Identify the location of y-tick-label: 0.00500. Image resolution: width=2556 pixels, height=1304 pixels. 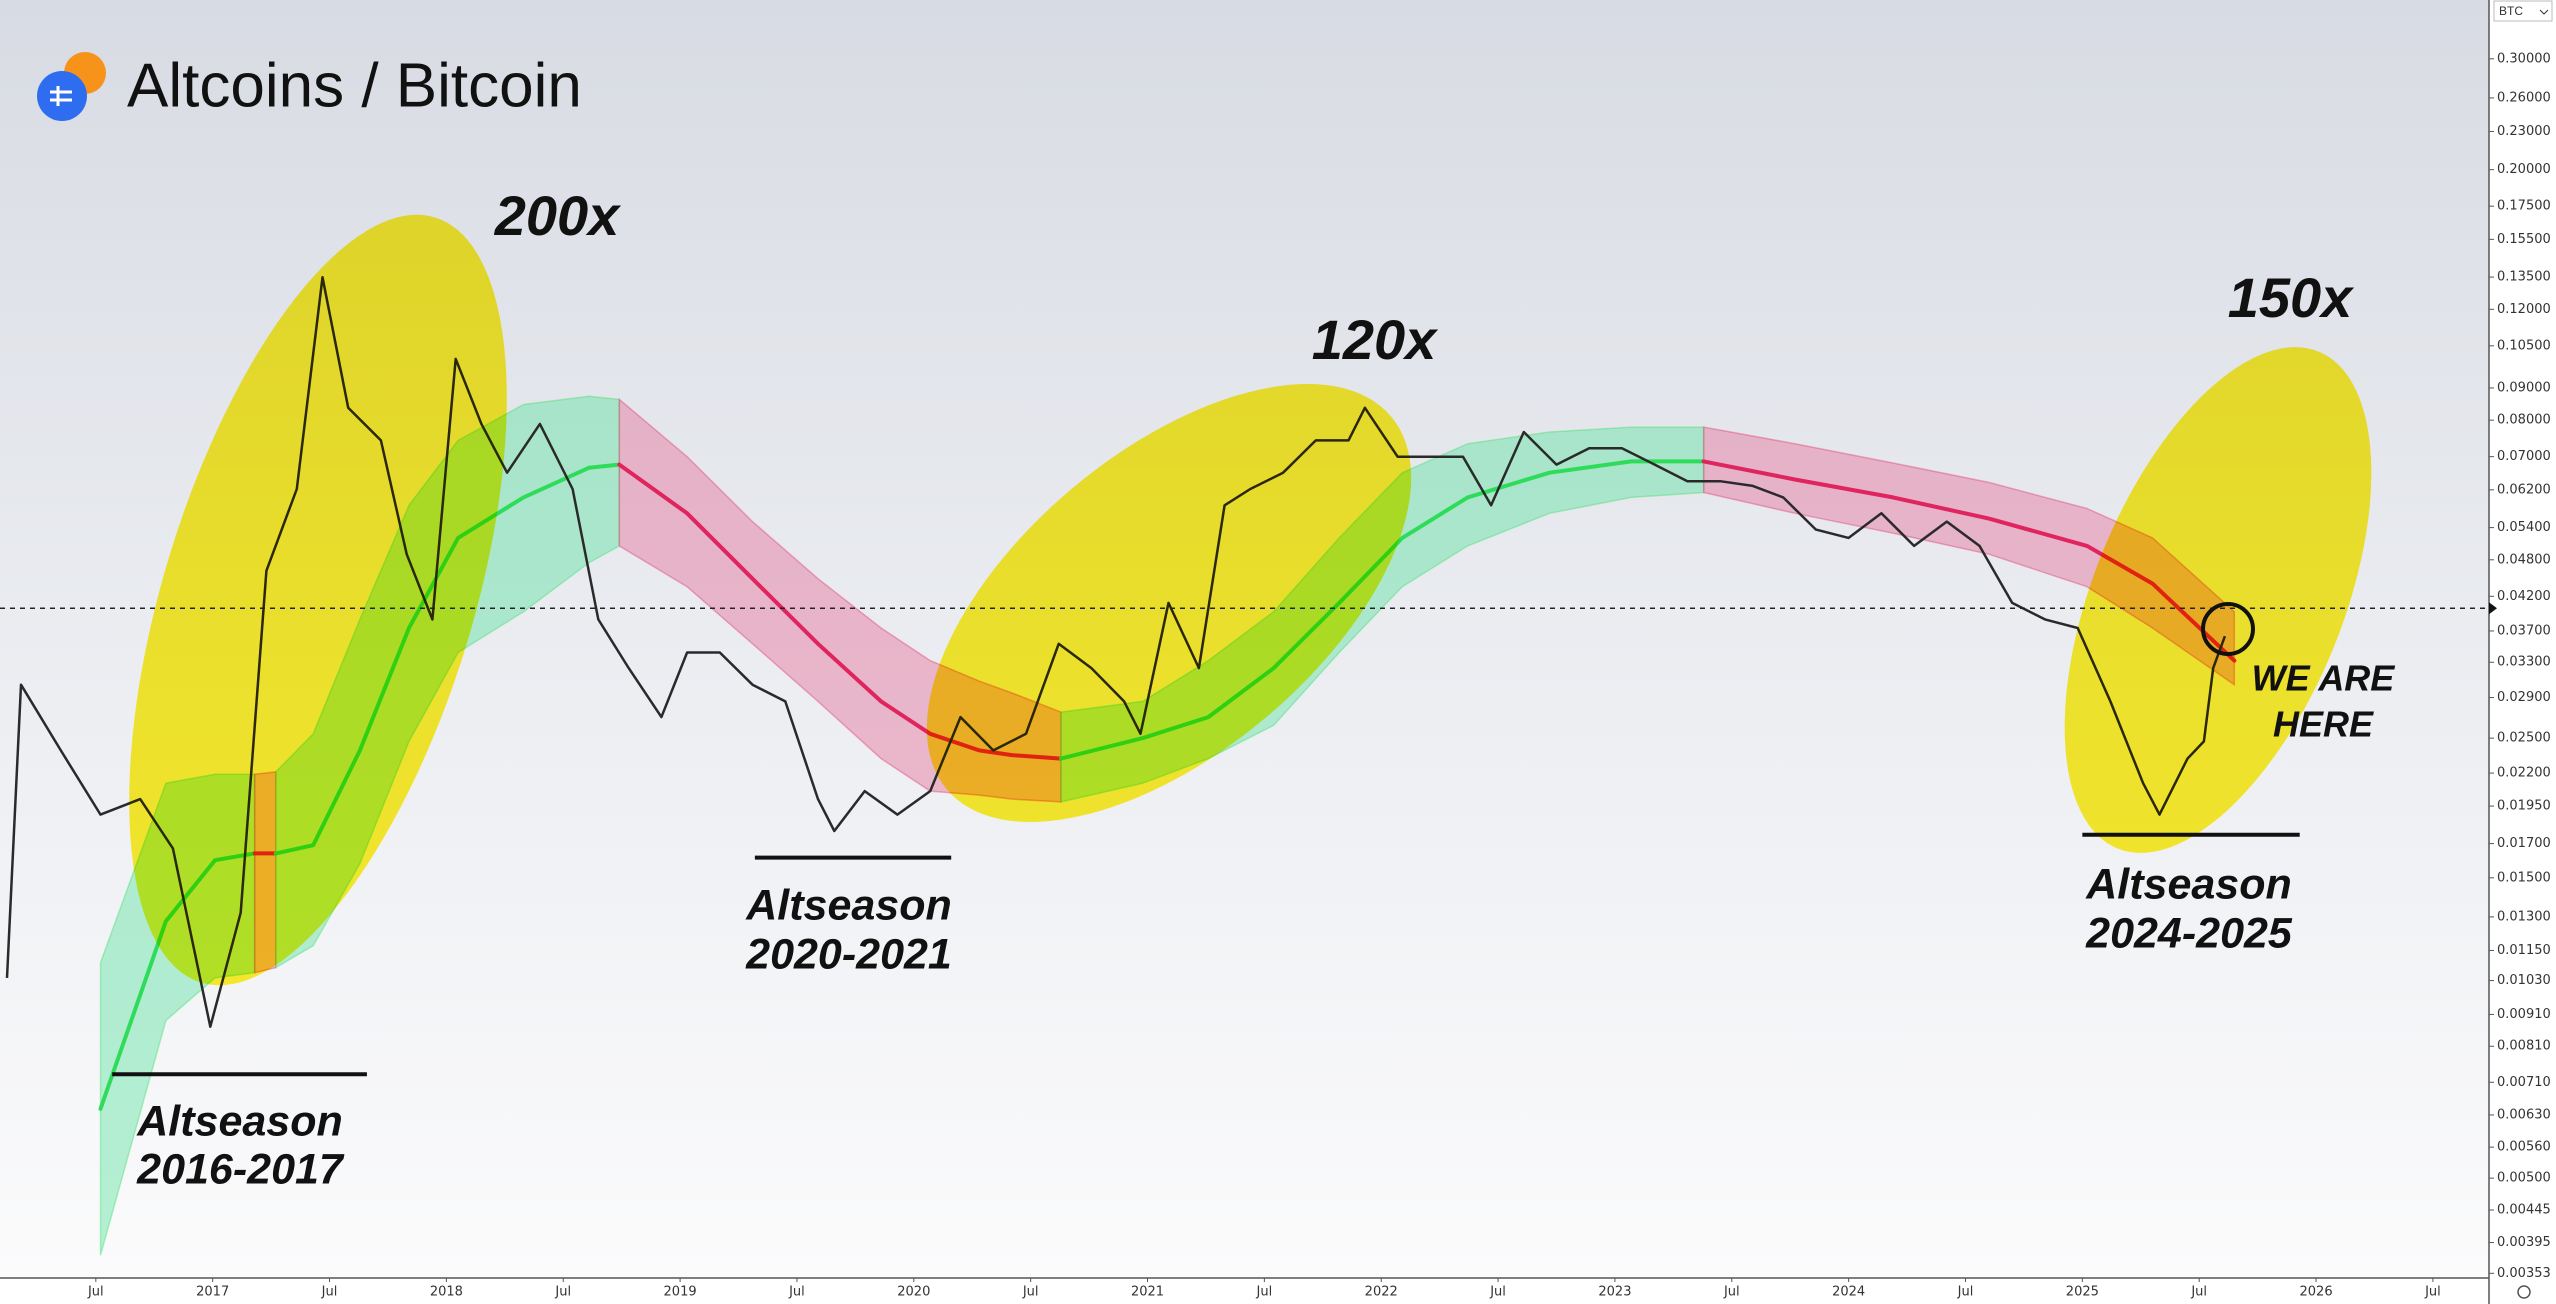
(2524, 1178).